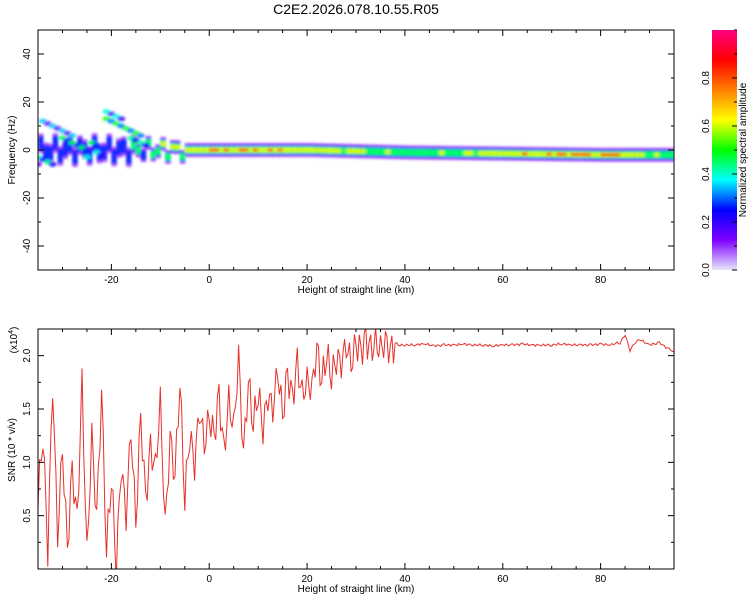  I want to click on colorbar-tick-label: 0.6, so click(706, 126).